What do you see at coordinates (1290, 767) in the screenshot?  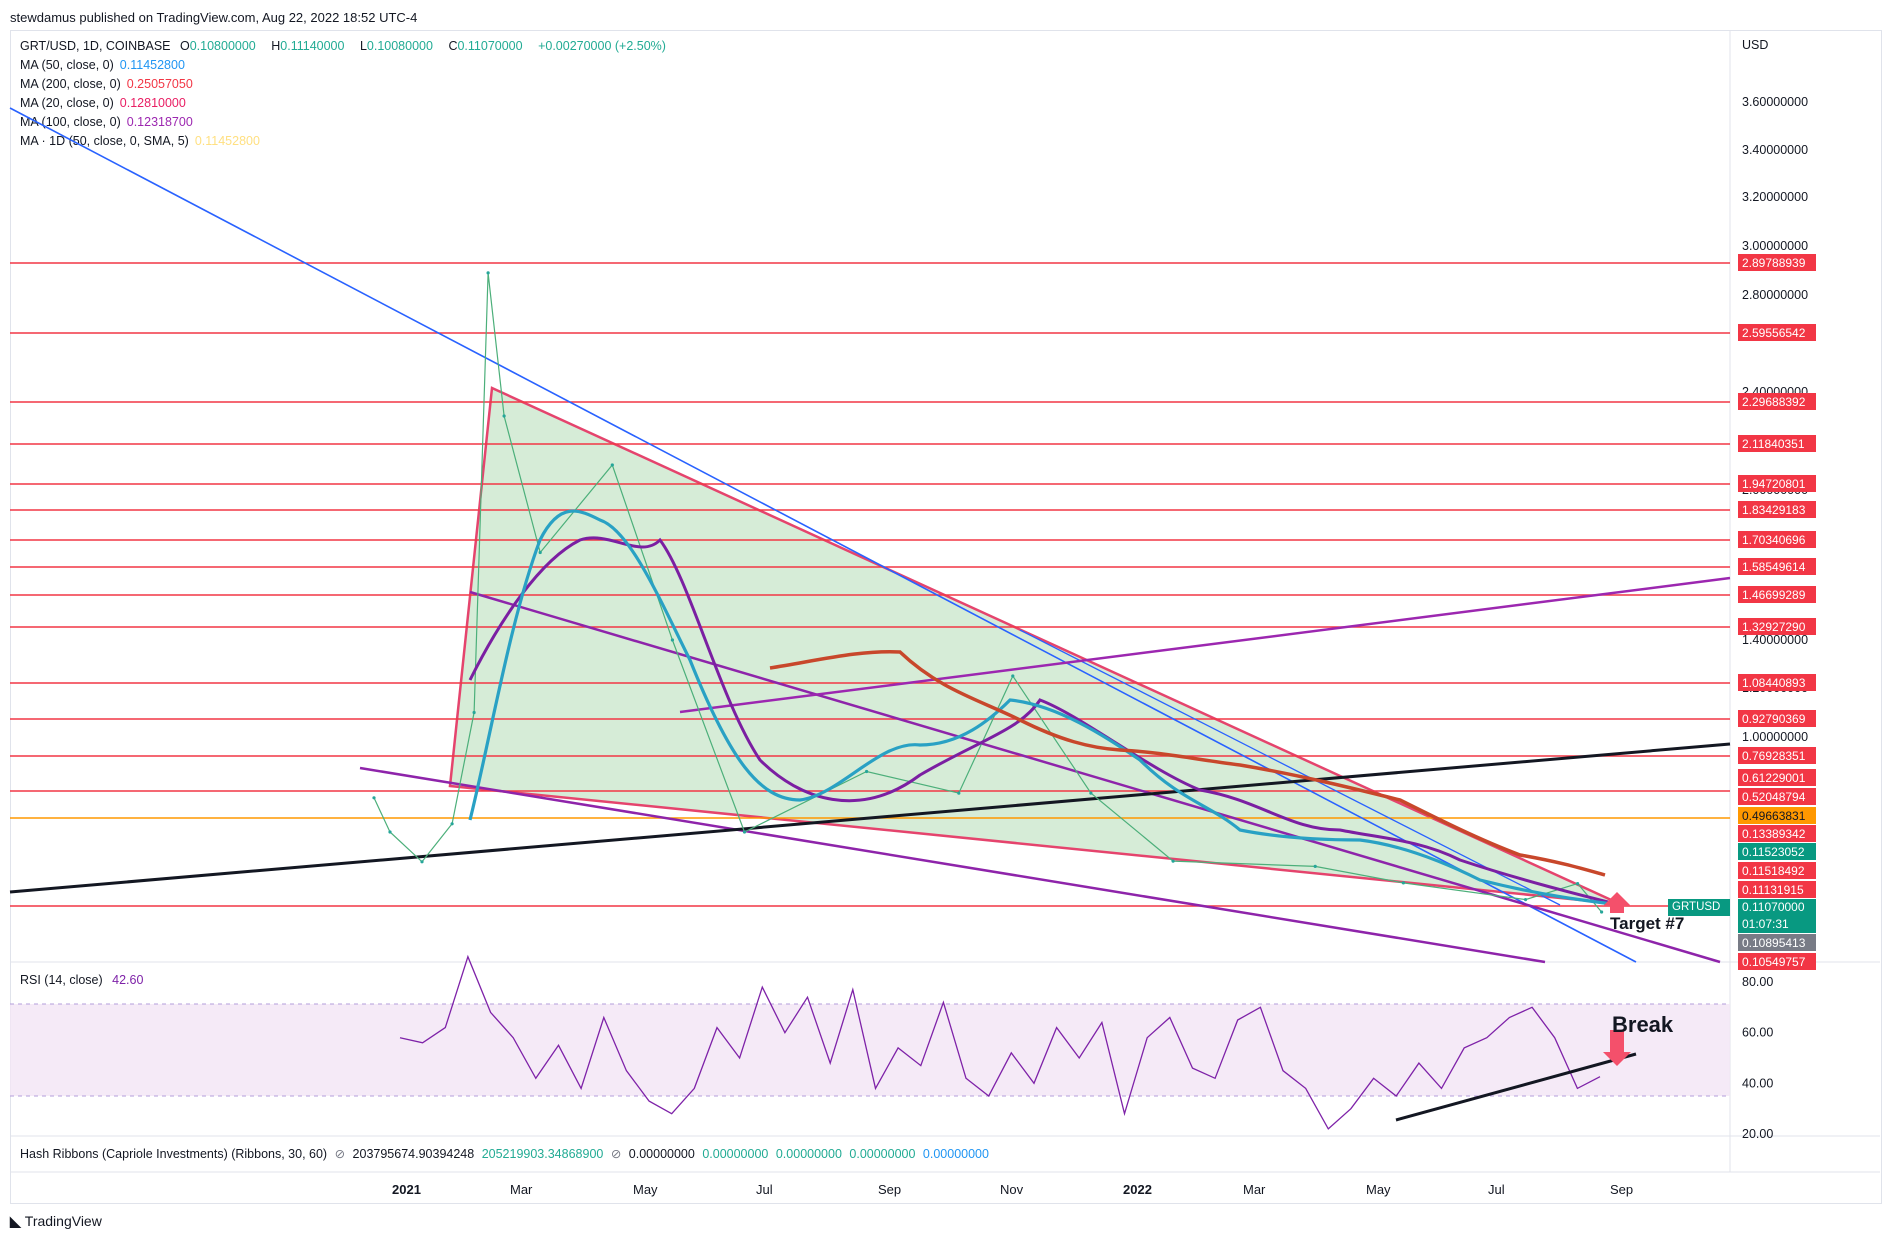 I see `blue-channel-line` at bounding box center [1290, 767].